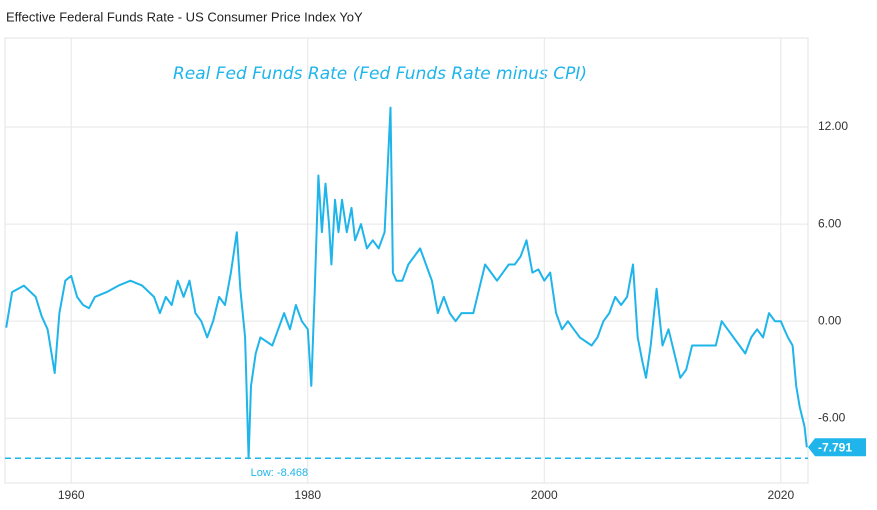  Describe the element at coordinates (71, 495) in the screenshot. I see `x-tick-label: 1960` at that location.